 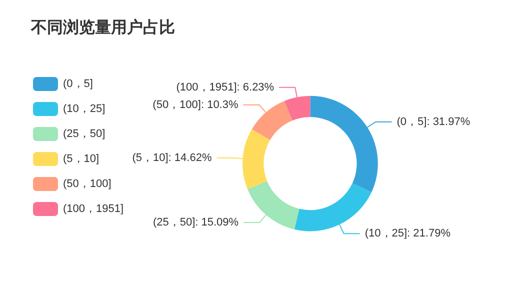 What do you see at coordinates (174, 222) in the screenshot?
I see `slice-label: (25，50]` at bounding box center [174, 222].